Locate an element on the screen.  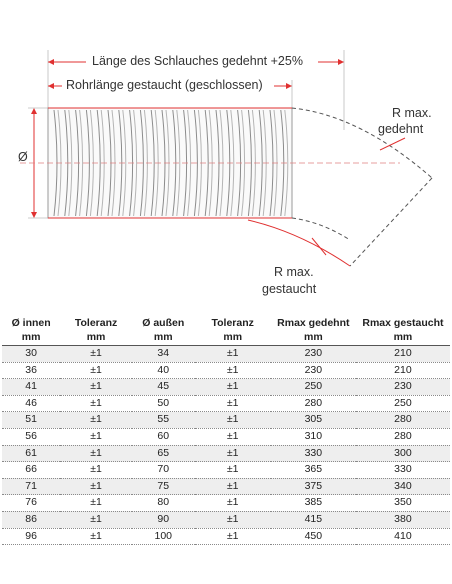
label-length-stretched: Länge des Schlauches gedehnt +25% is located at coordinates (197, 61).